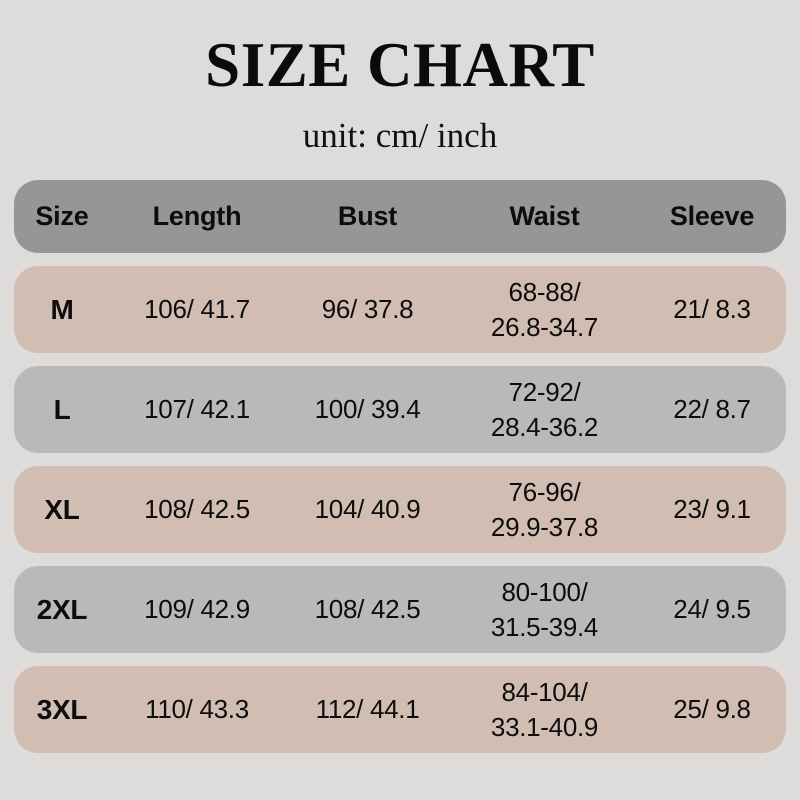 This screenshot has height=800, width=800. I want to click on cell-waist-cm: 76-96/, so click(544, 492).